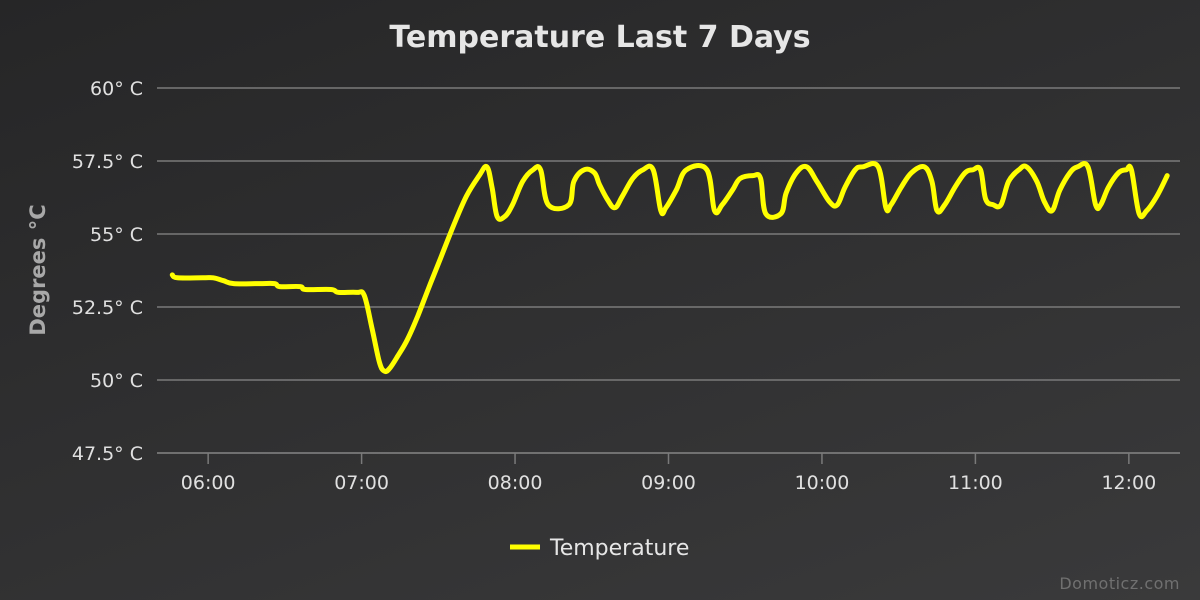 The image size is (1200, 600). What do you see at coordinates (1119, 583) in the screenshot?
I see `credit-link: Domoticz.com` at bounding box center [1119, 583].